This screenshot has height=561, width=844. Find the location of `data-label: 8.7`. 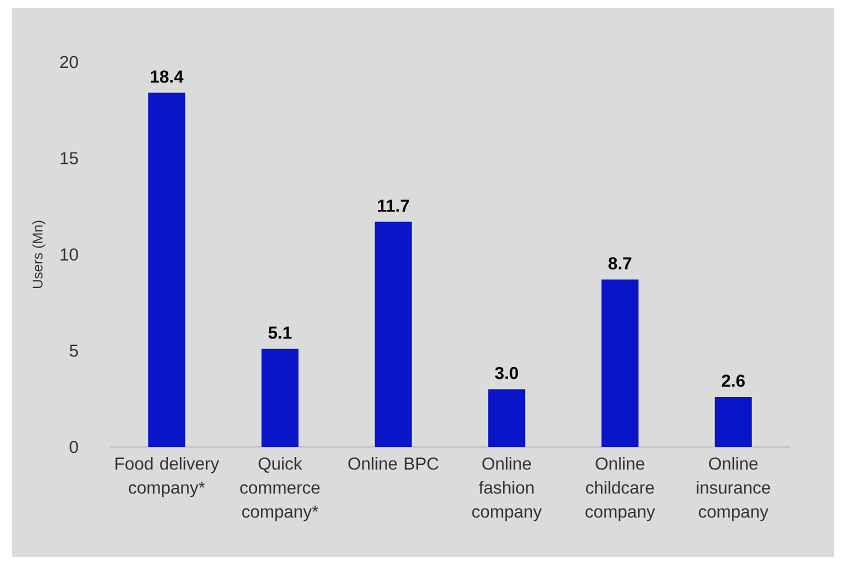

data-label: 8.7 is located at coordinates (620, 263).